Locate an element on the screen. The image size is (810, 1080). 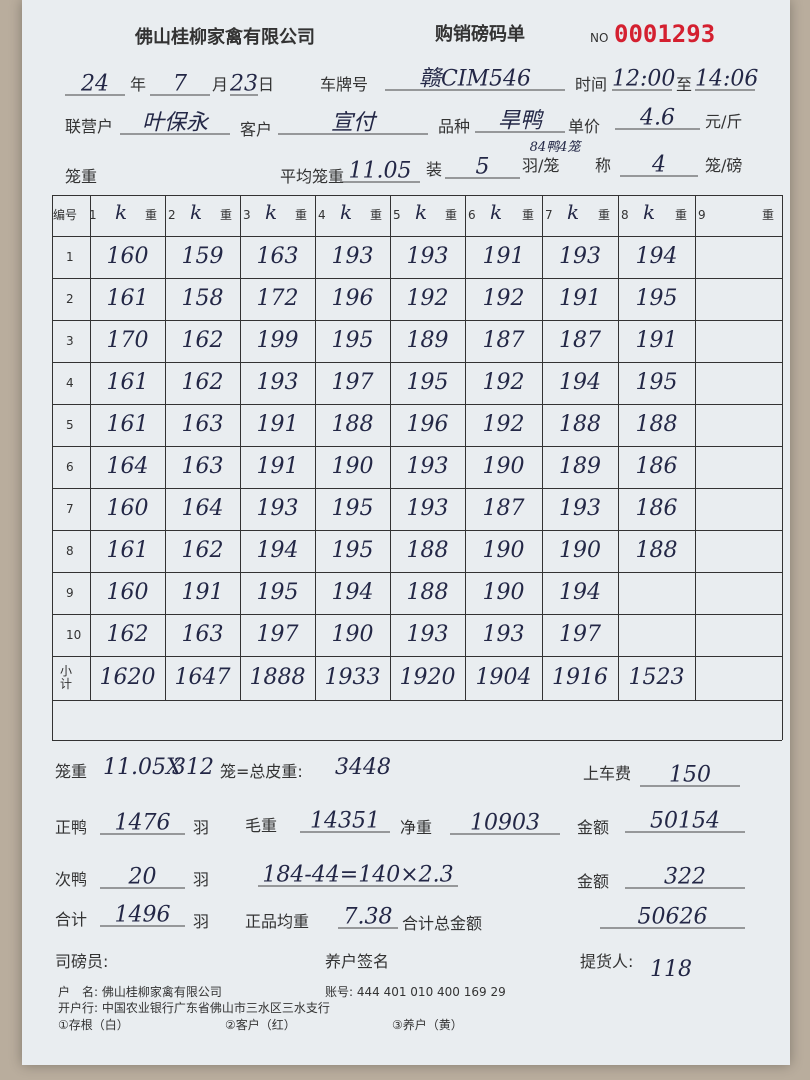
cell: 7 is located at coordinates (70, 509).